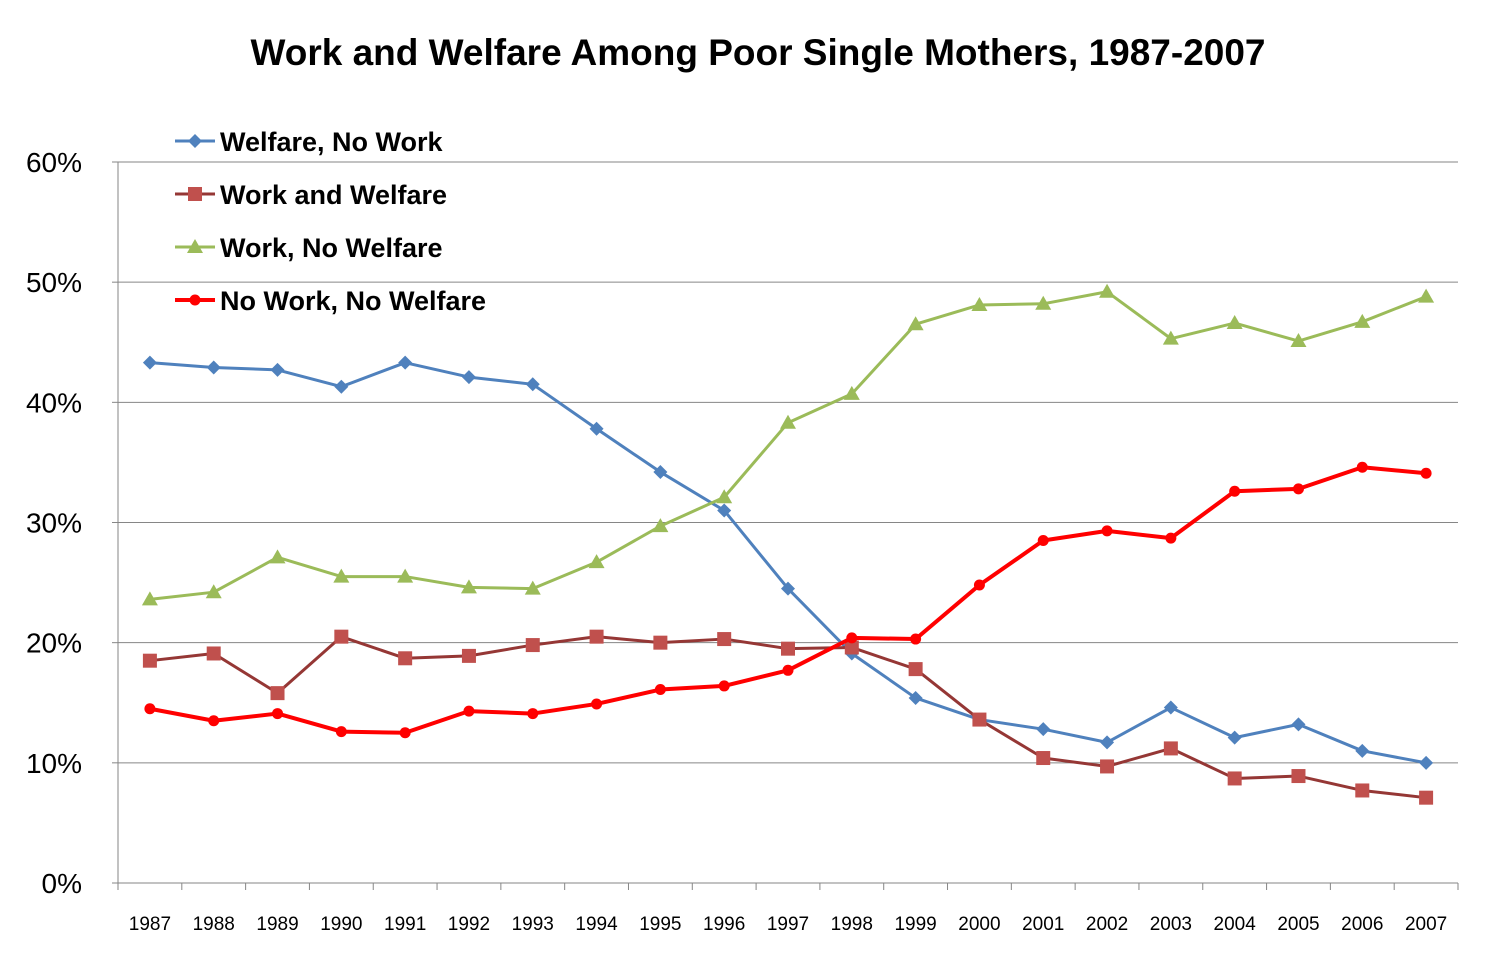 Image resolution: width=1494 pixels, height=968 pixels. I want to click on y-tick-label: 40%, so click(54, 402).